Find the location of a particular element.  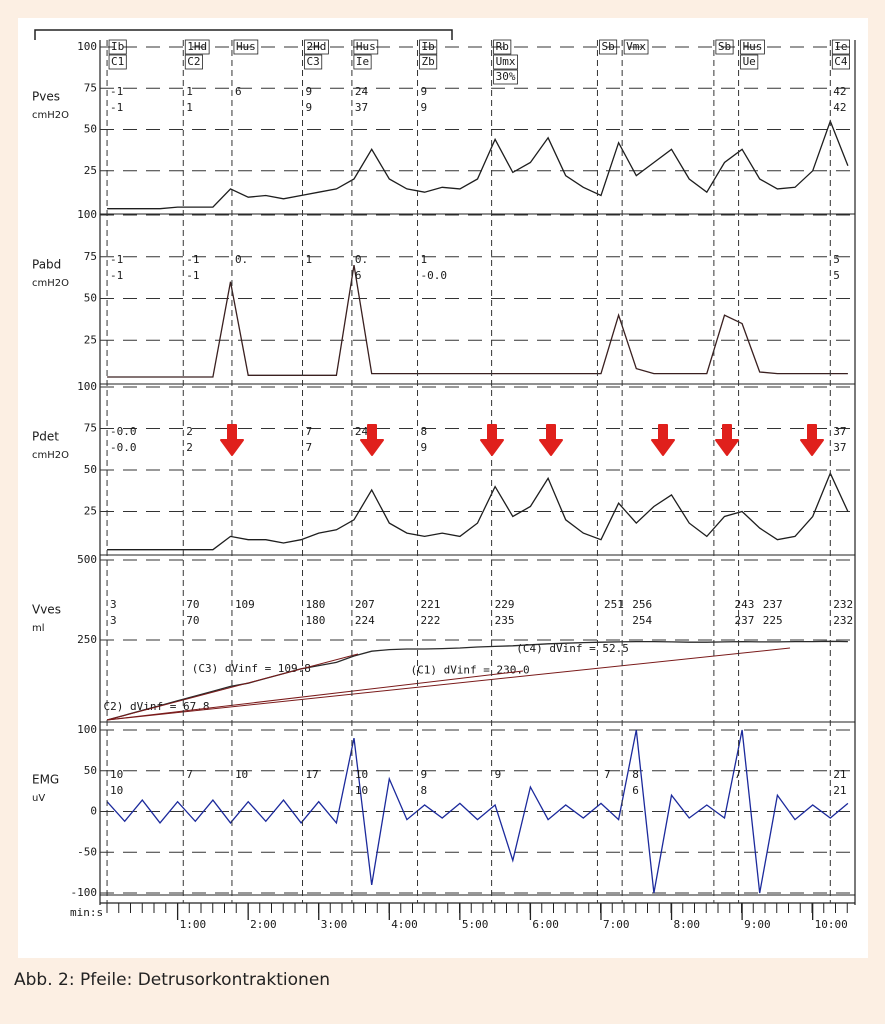

x-tick-label: 4:00 is located at coordinates (404, 924).